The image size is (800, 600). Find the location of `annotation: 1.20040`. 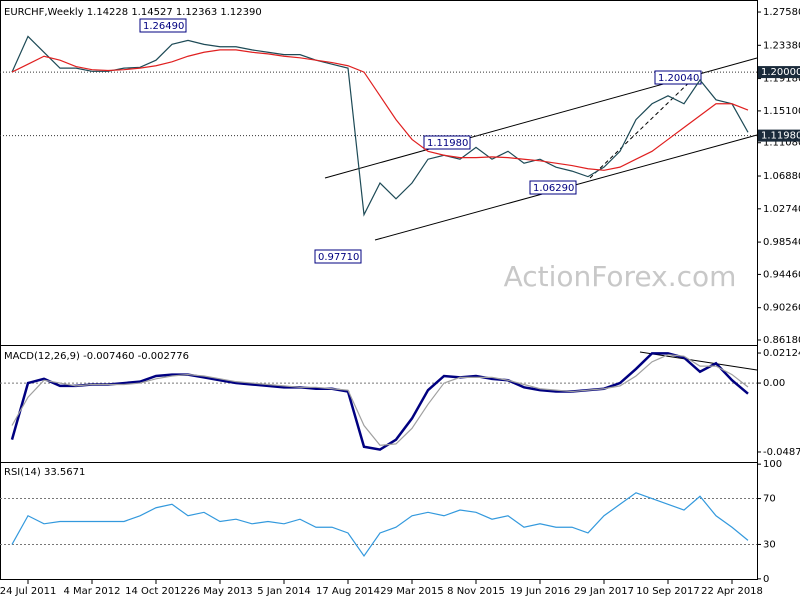

annotation: 1.20040 is located at coordinates (678, 78).